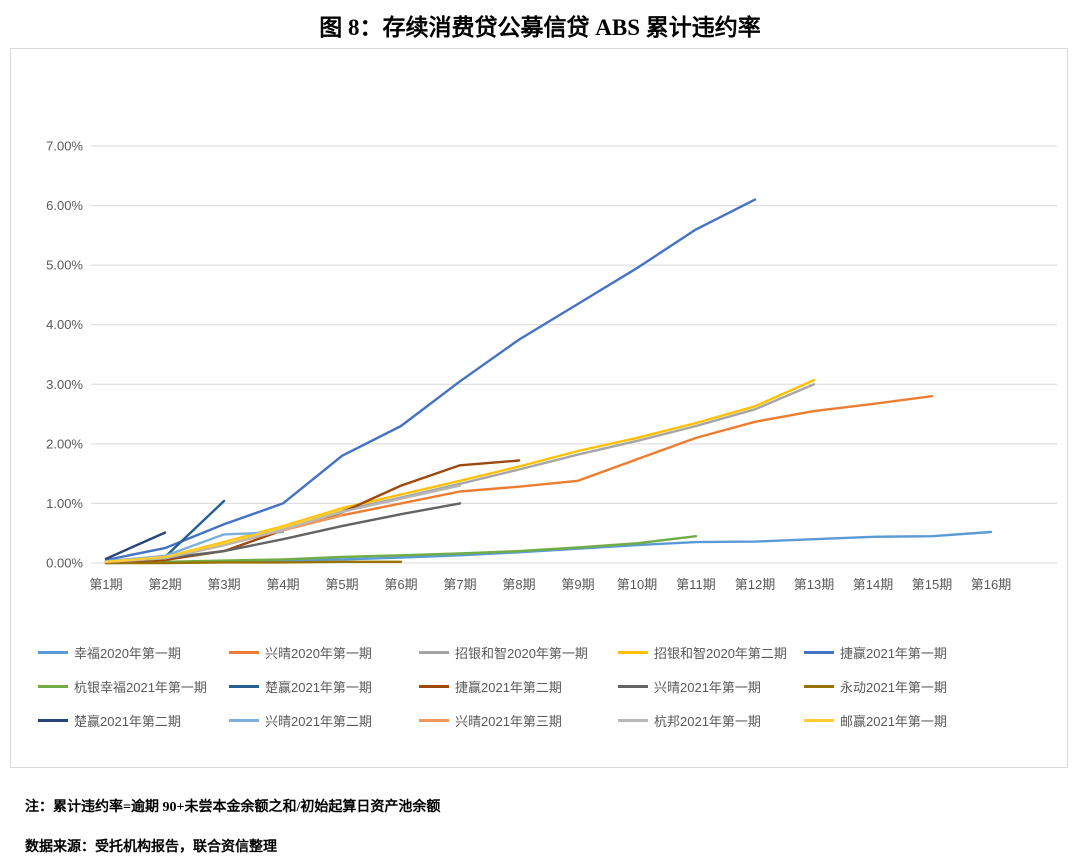  I want to click on legend-label: 招银和智2020年第一期, so click(521, 653).